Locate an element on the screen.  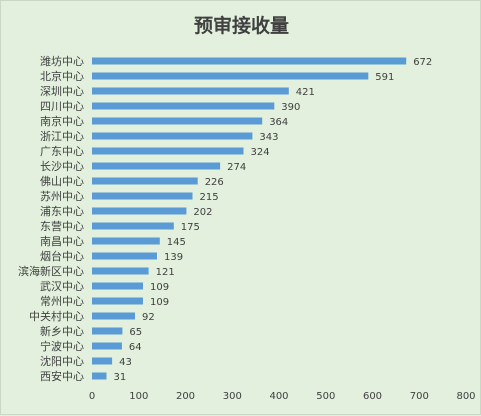
x-tick-label: 800 is located at coordinates (465, 396).